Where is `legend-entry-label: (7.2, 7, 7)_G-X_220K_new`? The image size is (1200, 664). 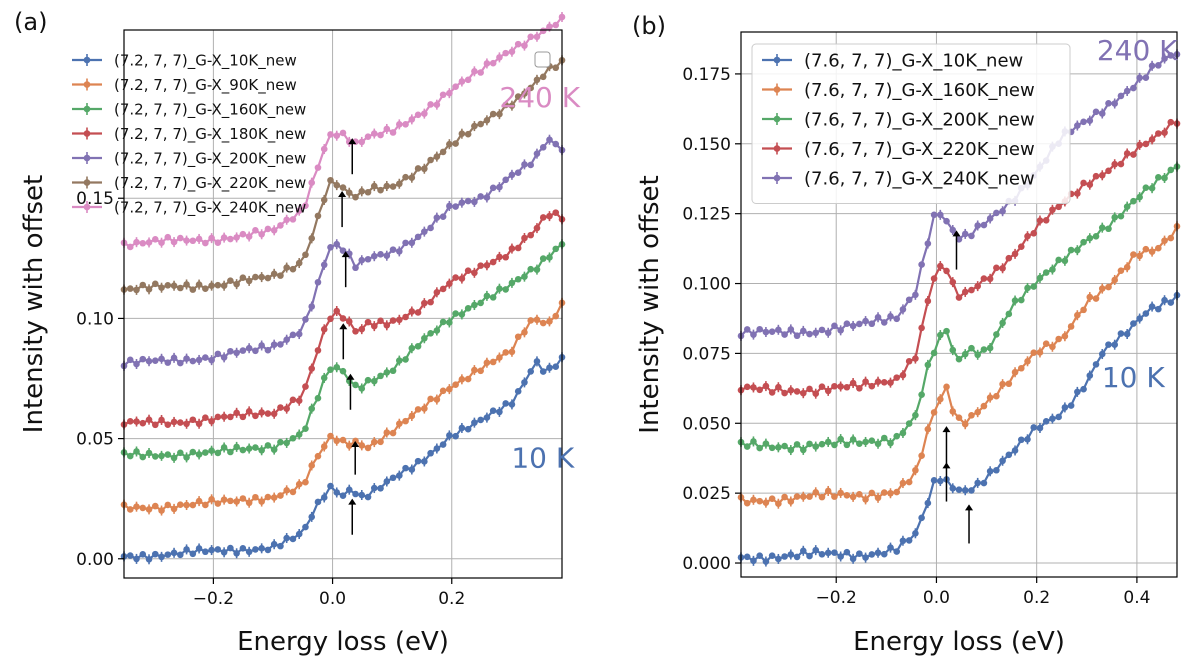
legend-entry-label: (7.2, 7, 7)_G-X_220K_new is located at coordinates (210, 183).